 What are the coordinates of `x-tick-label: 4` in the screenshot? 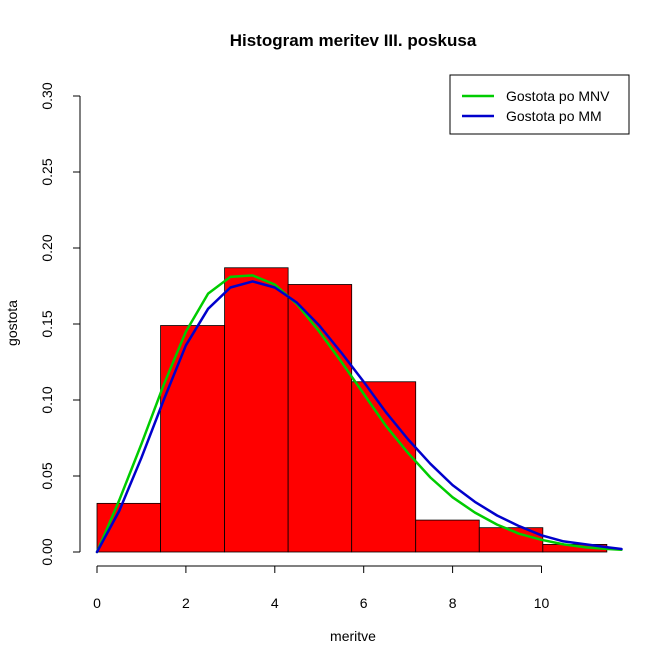 It's located at (275, 603).